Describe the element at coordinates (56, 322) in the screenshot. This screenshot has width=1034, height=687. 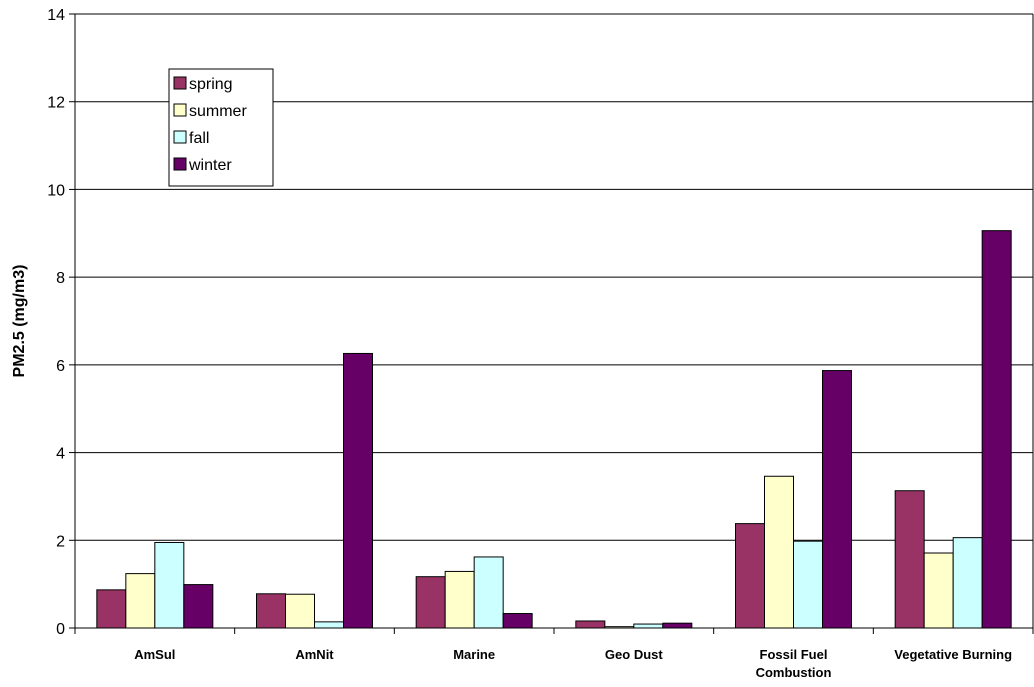
I see `y-tick-labels: 0 2 4 6 8 10 12 14` at that location.